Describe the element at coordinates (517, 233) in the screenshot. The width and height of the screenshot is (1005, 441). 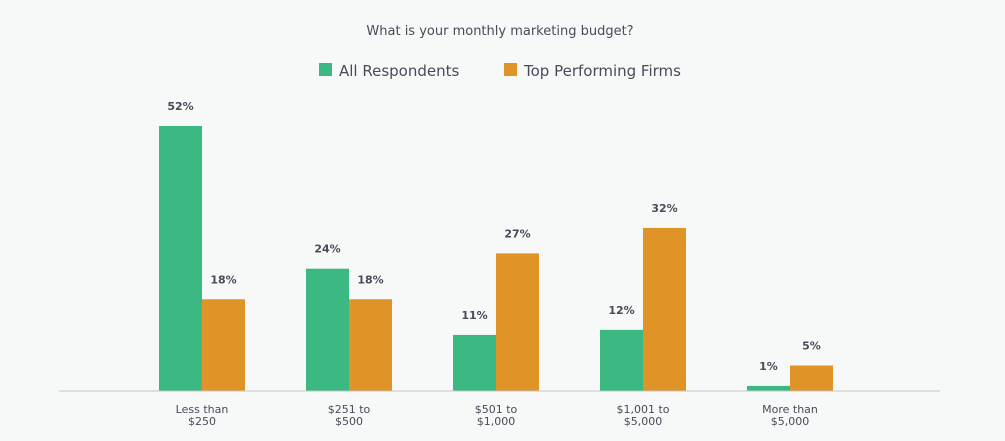
I see `data-label: 27%` at that location.